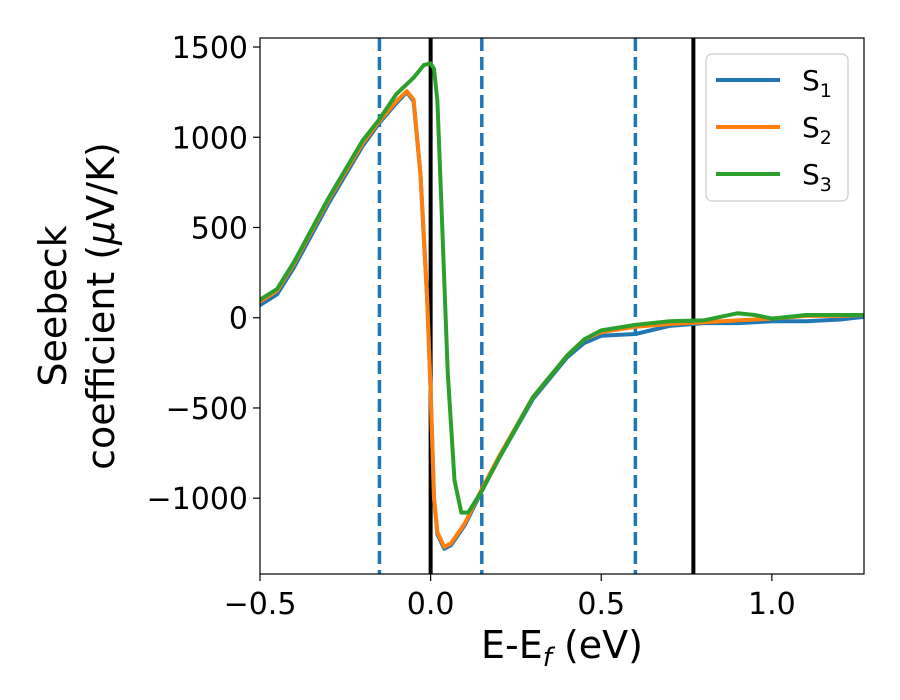 The height and width of the screenshot is (700, 900). Describe the element at coordinates (260, 604) in the screenshot. I see `x-tick-label: −0.5` at that location.